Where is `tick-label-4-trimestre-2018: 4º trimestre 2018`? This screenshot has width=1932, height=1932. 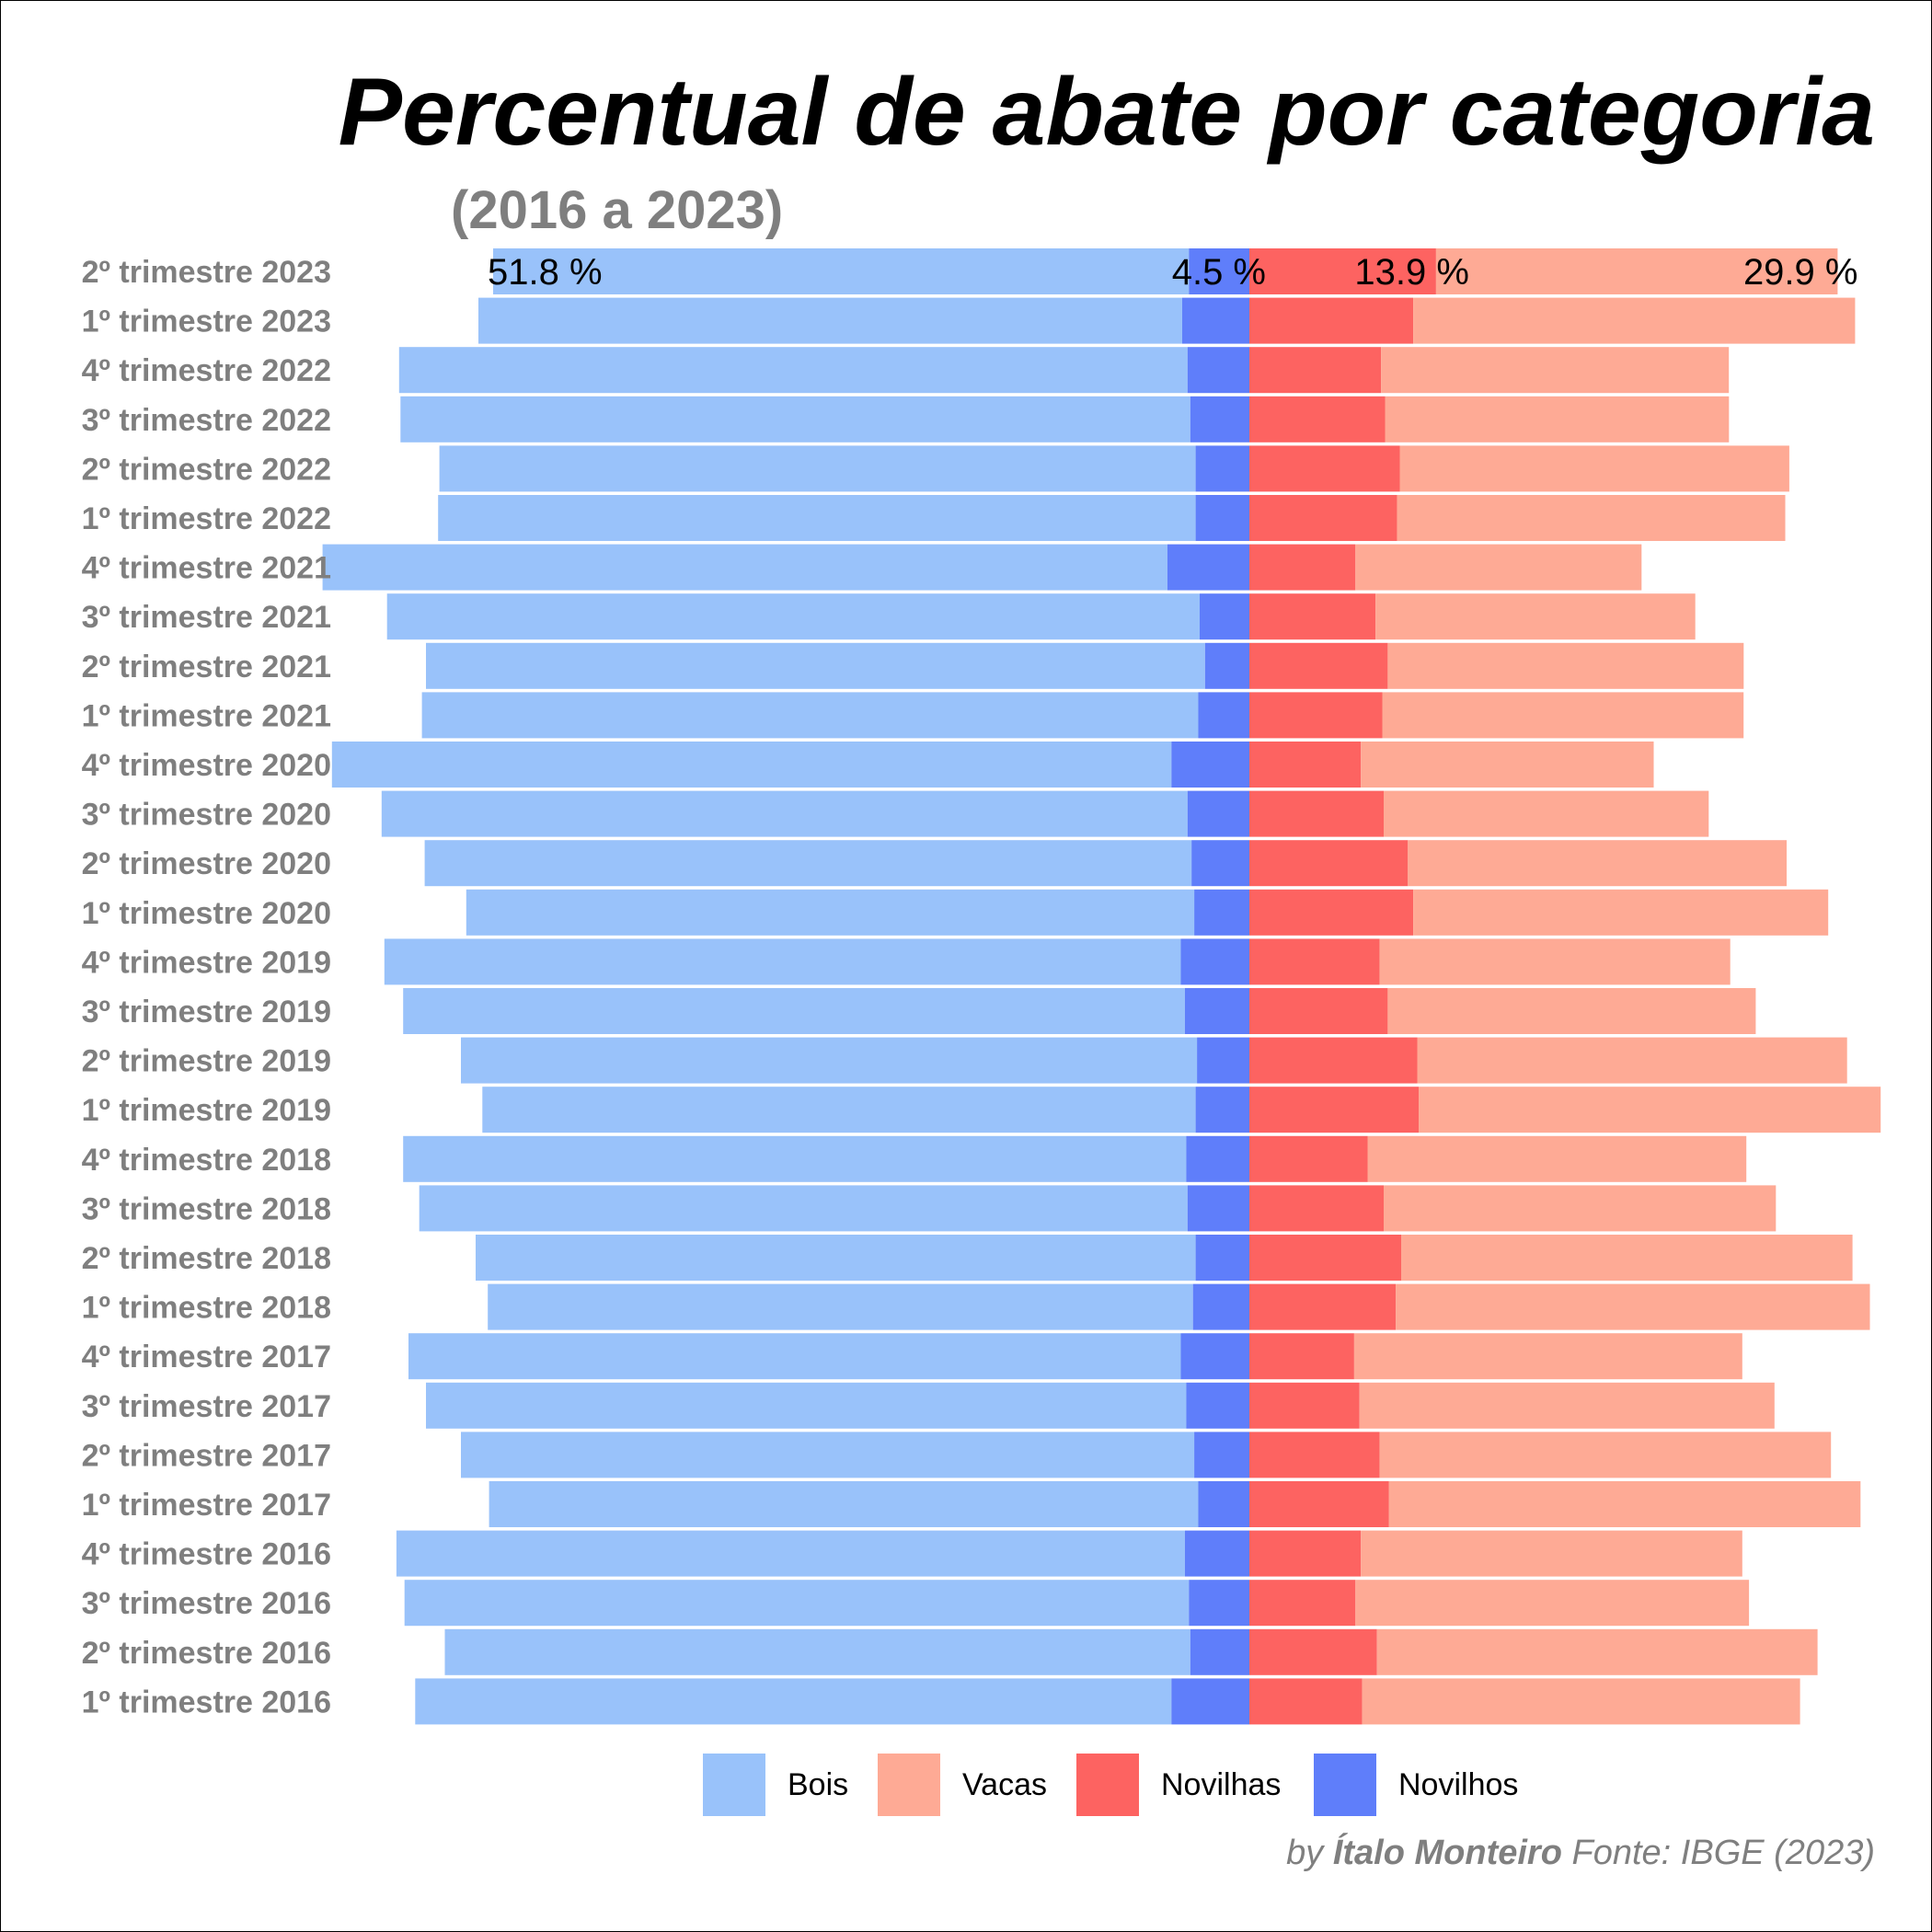
tick-label-4-trimestre-2018: 4º trimestre 2018 is located at coordinates (206, 1160).